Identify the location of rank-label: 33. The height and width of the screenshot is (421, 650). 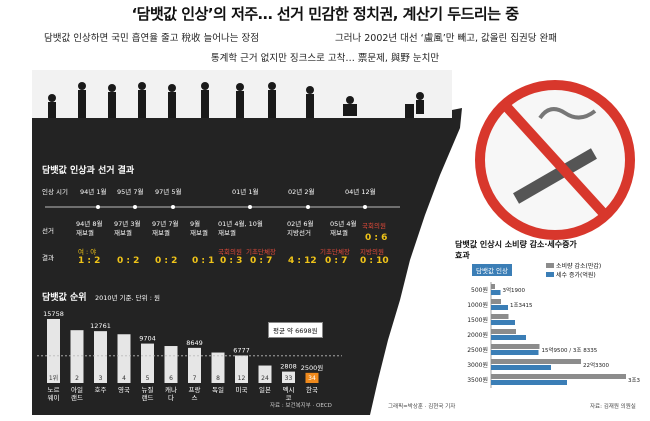
(289, 378).